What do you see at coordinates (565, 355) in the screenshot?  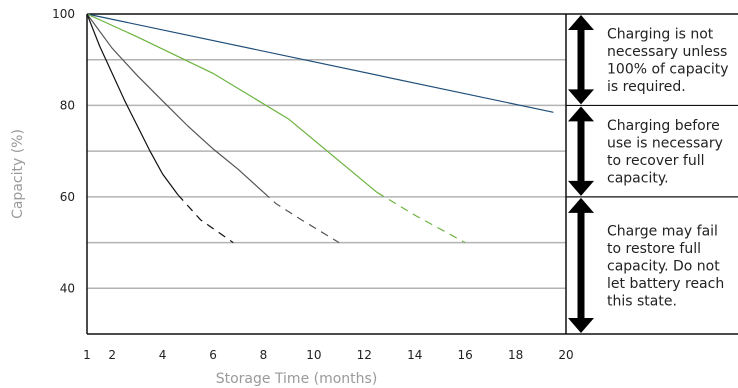 I see `x-tick-label: 20` at bounding box center [565, 355].